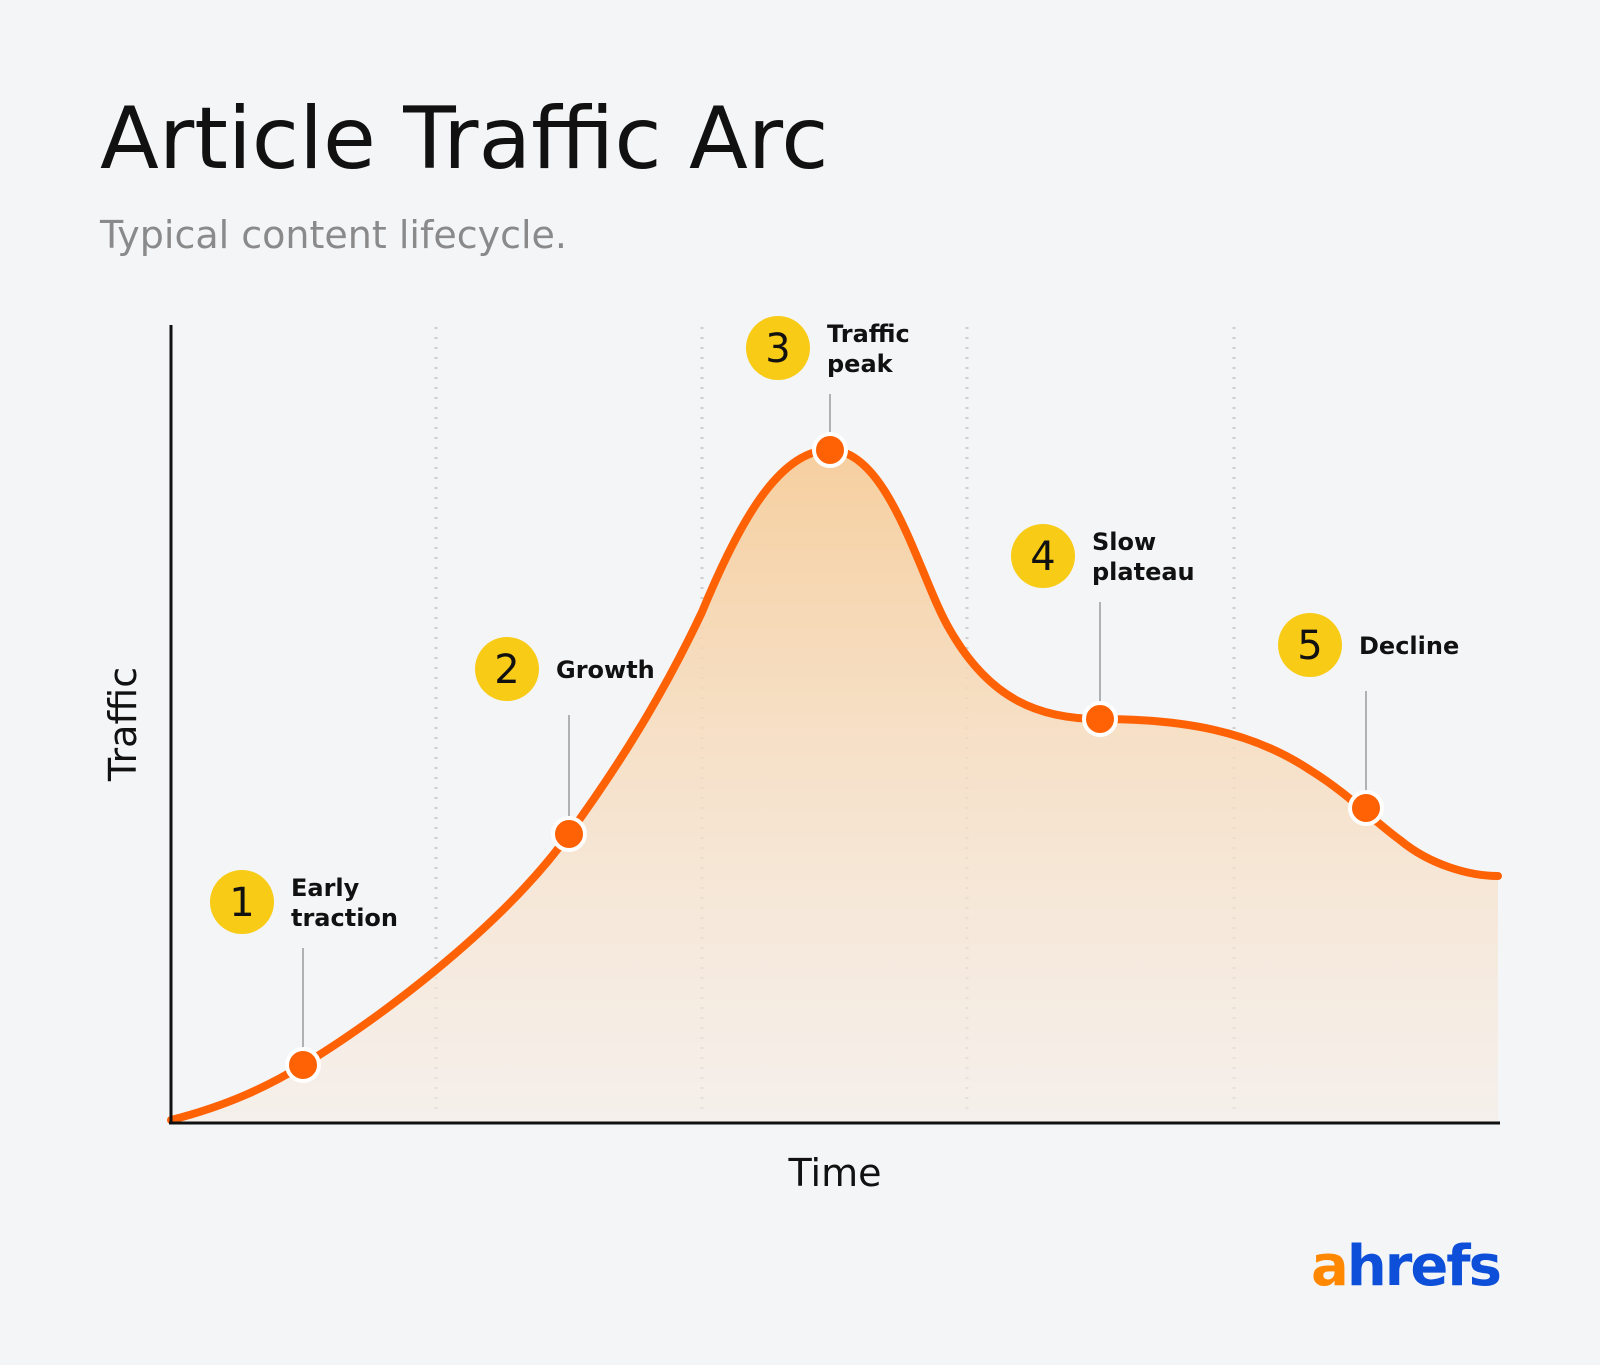 The width and height of the screenshot is (1600, 1365). I want to click on stage-number: 4, so click(1042, 557).